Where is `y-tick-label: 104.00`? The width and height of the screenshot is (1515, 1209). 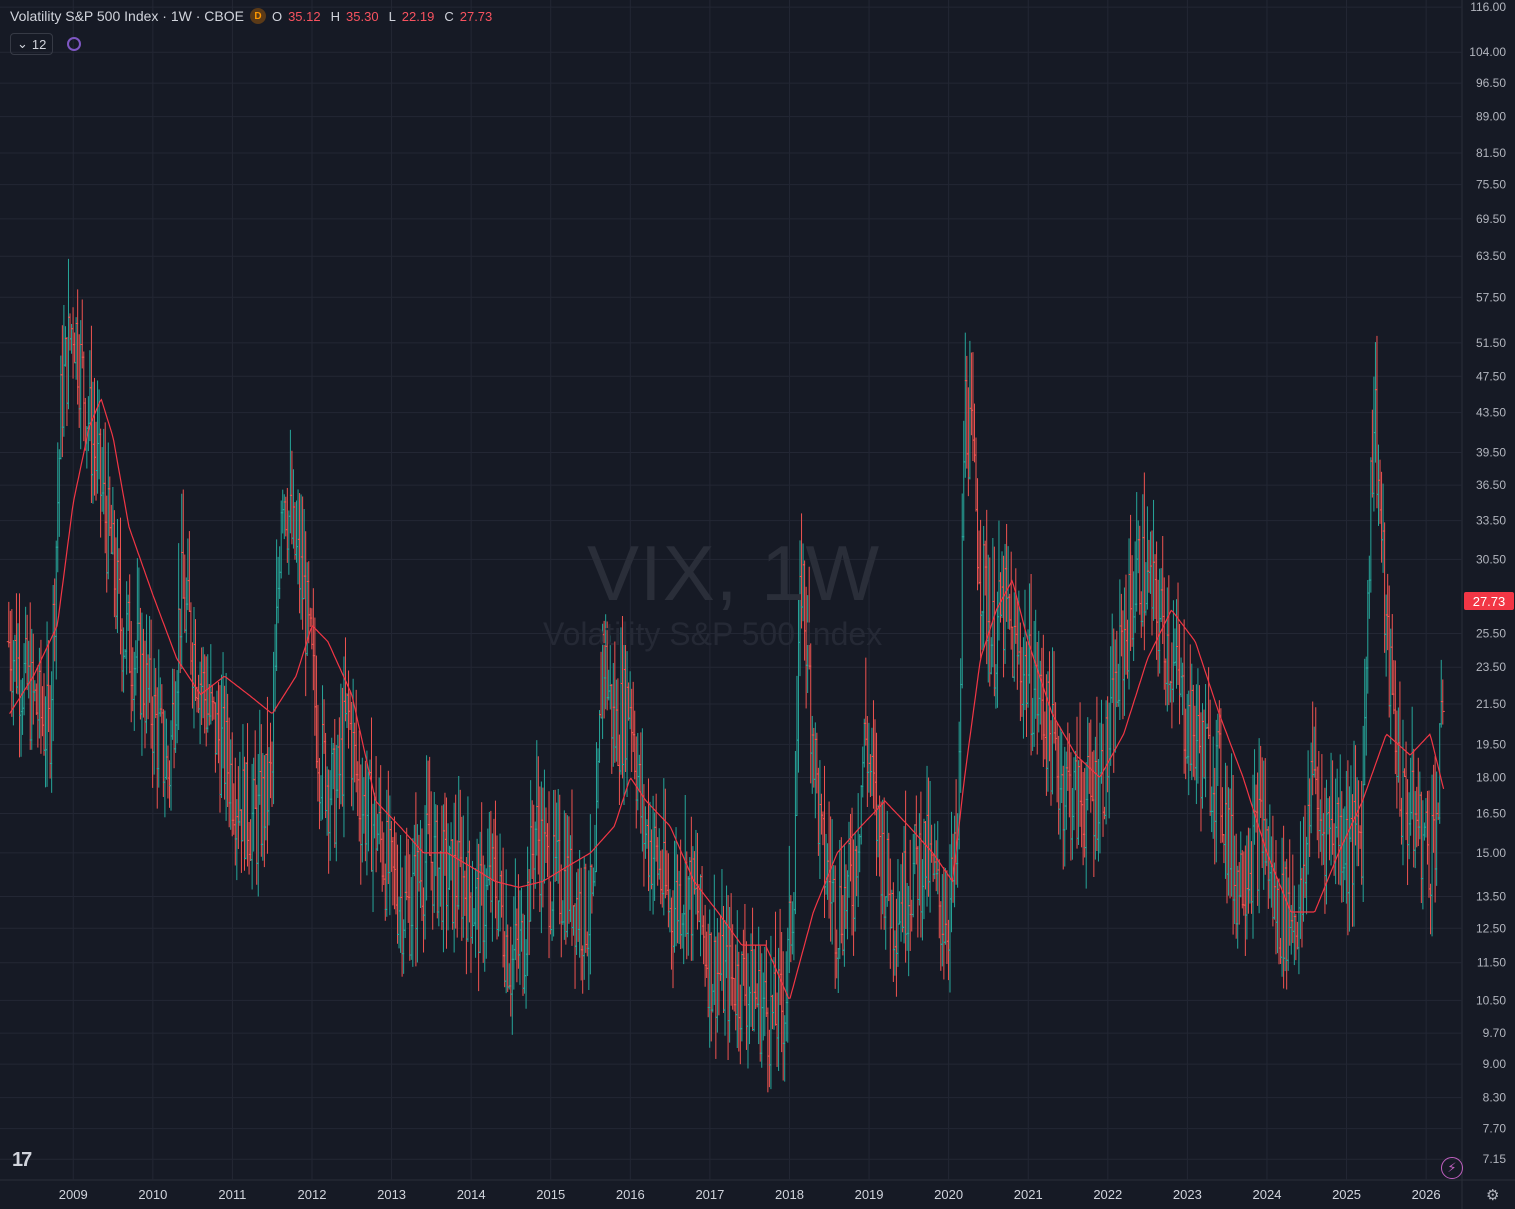 y-tick-label: 104.00 is located at coordinates (1487, 52).